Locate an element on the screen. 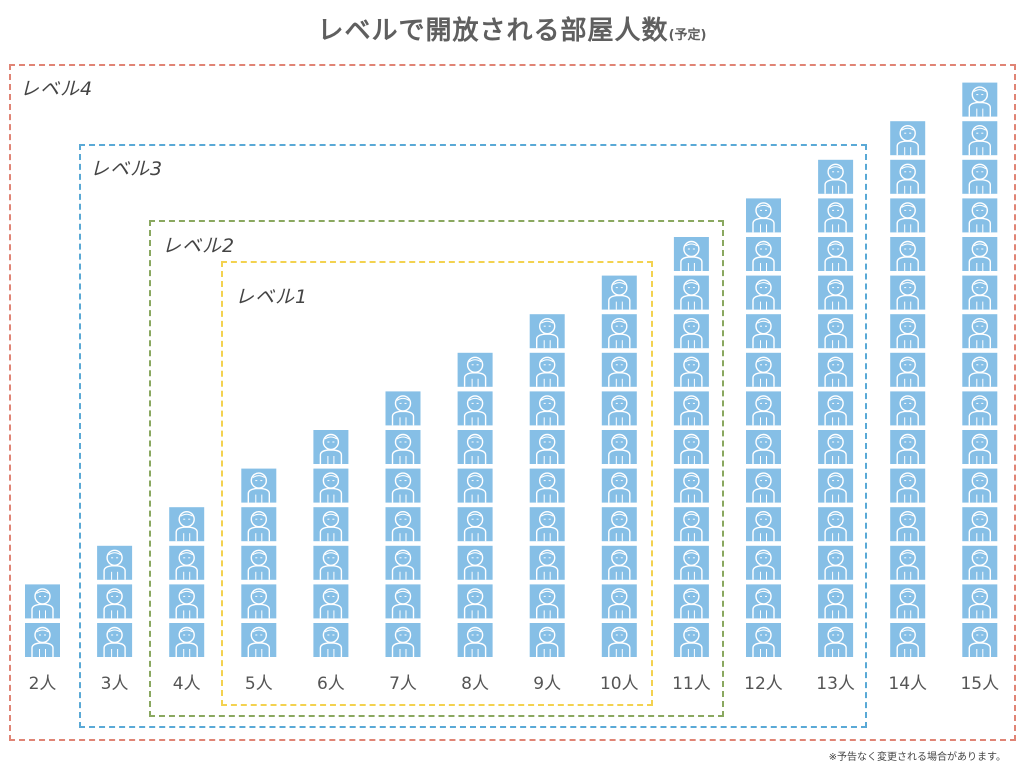  x-tick-label: 5人 is located at coordinates (259, 684).